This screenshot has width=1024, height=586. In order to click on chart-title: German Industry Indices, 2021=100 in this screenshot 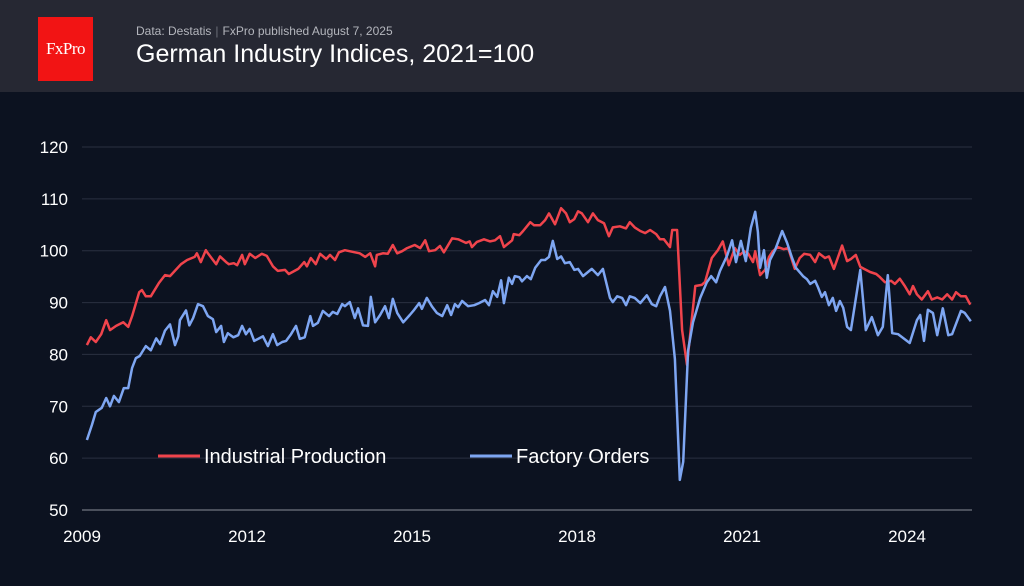, I will do `click(335, 54)`.